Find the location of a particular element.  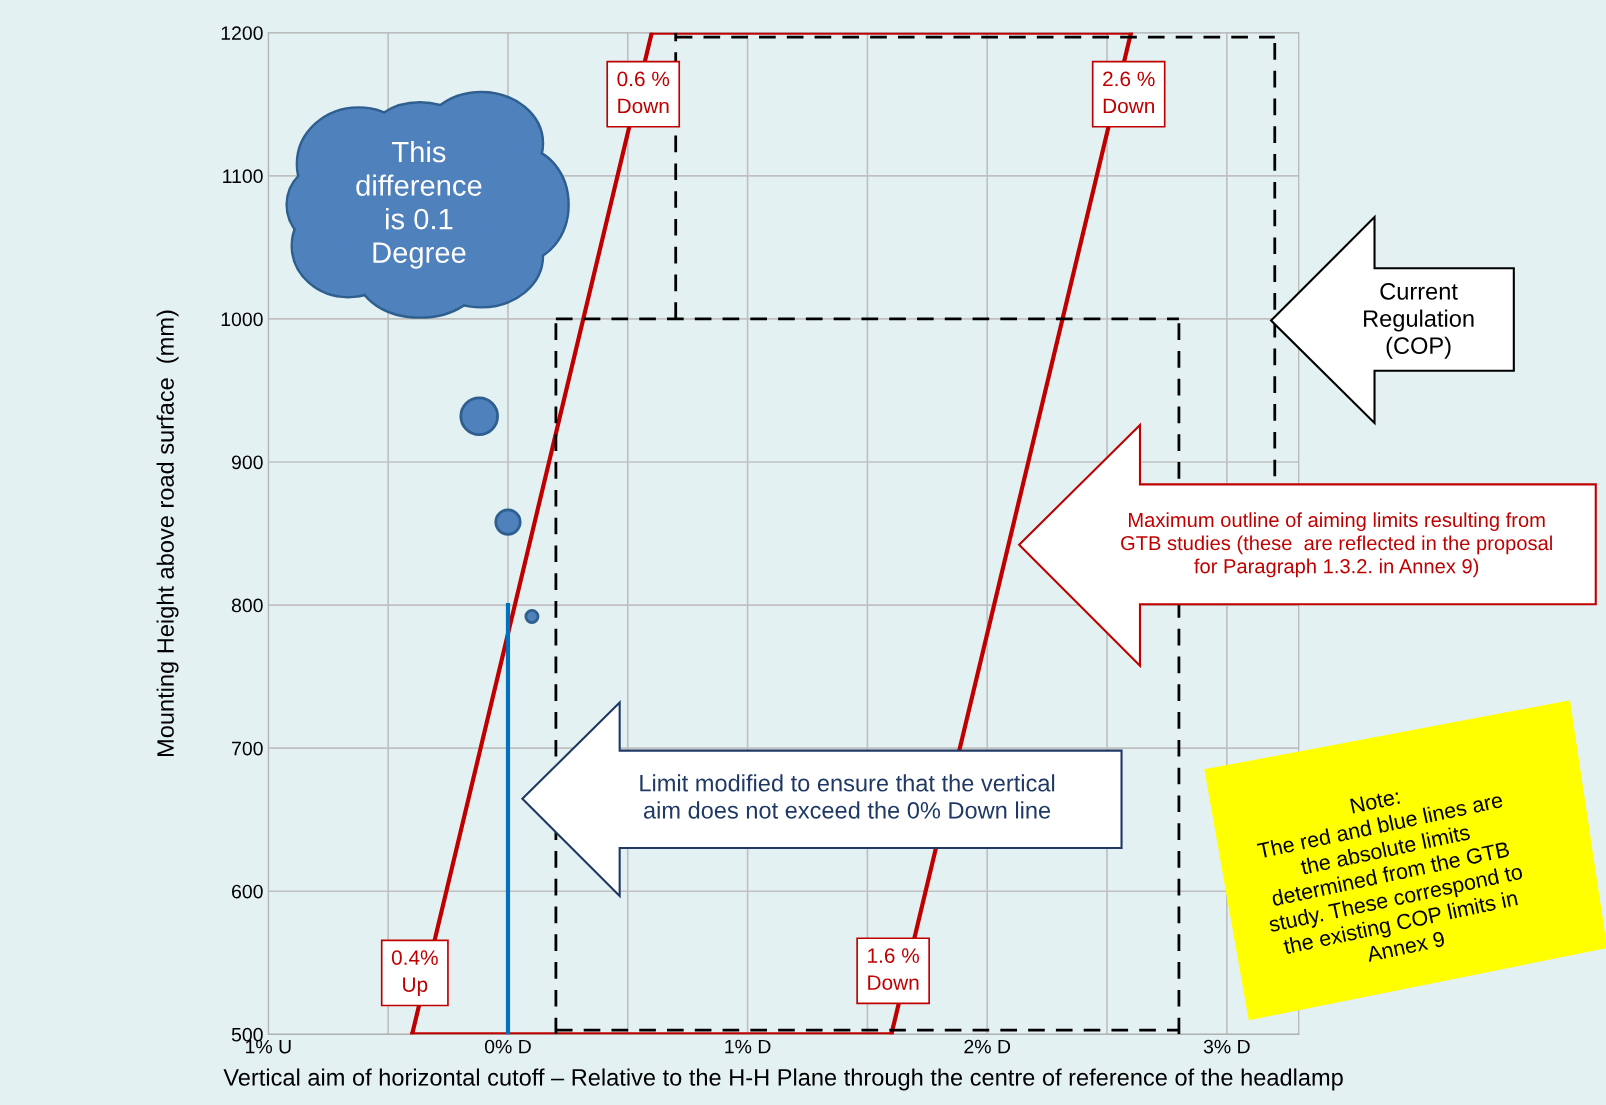

y-tick-label: 1000 is located at coordinates (242, 319).